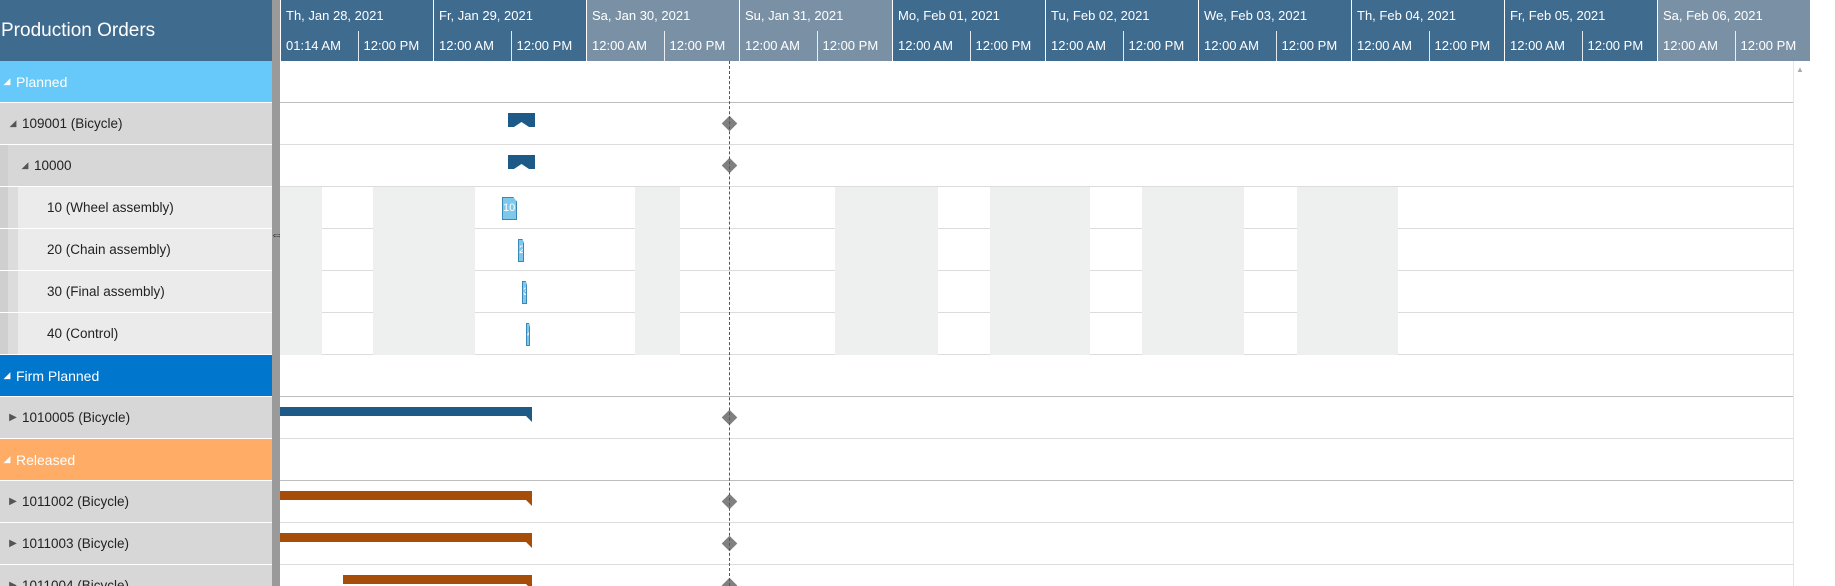  Describe the element at coordinates (815, 30) in the screenshot. I see `timeline-day: Su, Jan 31, 2021 12:00 AM 12:00 PM` at that location.